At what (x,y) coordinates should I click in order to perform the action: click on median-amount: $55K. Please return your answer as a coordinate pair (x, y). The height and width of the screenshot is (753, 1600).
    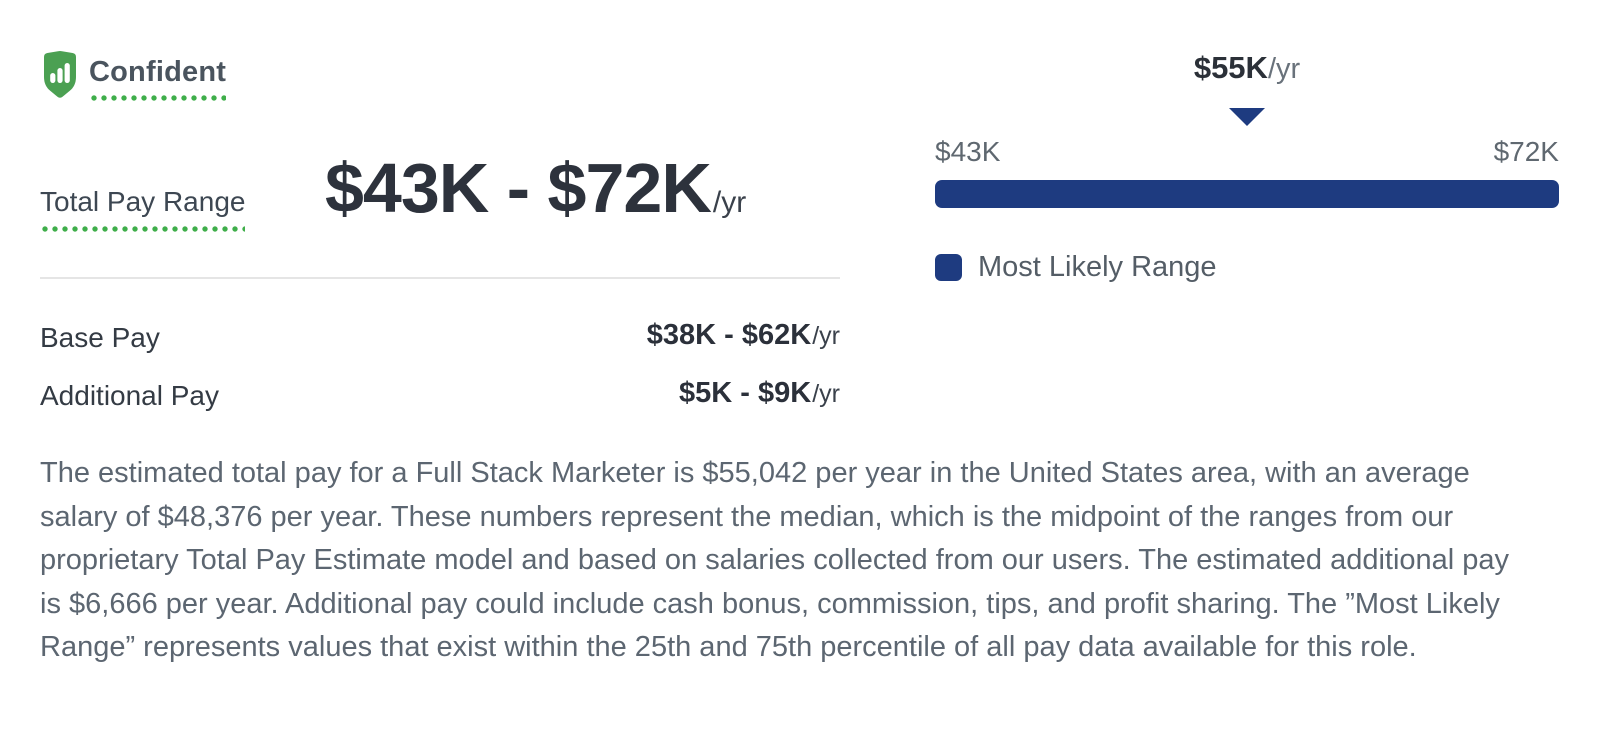
    Looking at the image, I should click on (1230, 67).